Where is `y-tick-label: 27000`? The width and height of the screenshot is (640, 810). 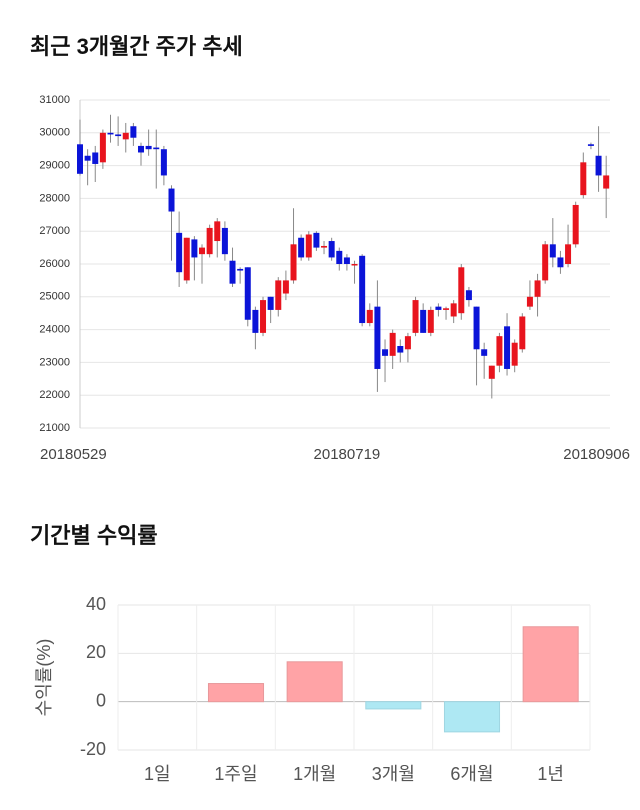
y-tick-label: 27000 is located at coordinates (54, 231).